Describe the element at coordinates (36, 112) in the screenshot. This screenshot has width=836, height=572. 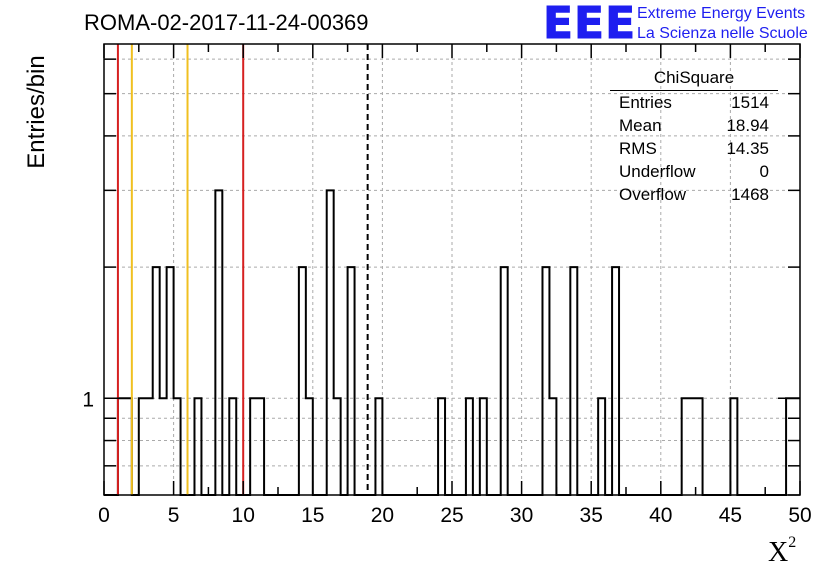
I see `y-axis-label: Entries/bin` at that location.